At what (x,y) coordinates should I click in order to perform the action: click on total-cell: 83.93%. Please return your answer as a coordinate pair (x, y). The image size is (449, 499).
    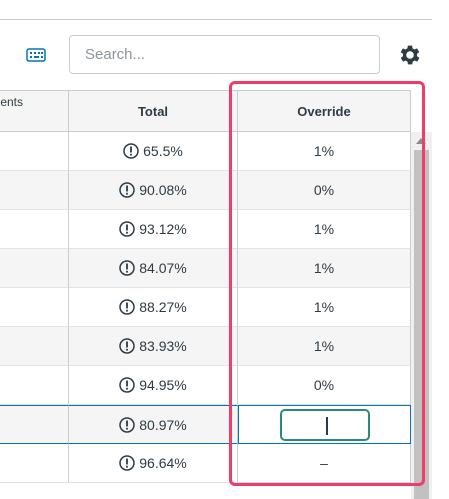
    Looking at the image, I should click on (153, 346).